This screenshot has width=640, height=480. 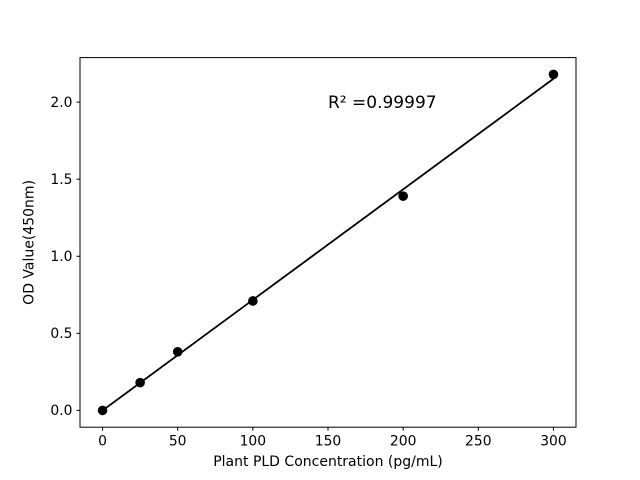 What do you see at coordinates (328, 442) in the screenshot?
I see `x-tick-label: 150` at bounding box center [328, 442].